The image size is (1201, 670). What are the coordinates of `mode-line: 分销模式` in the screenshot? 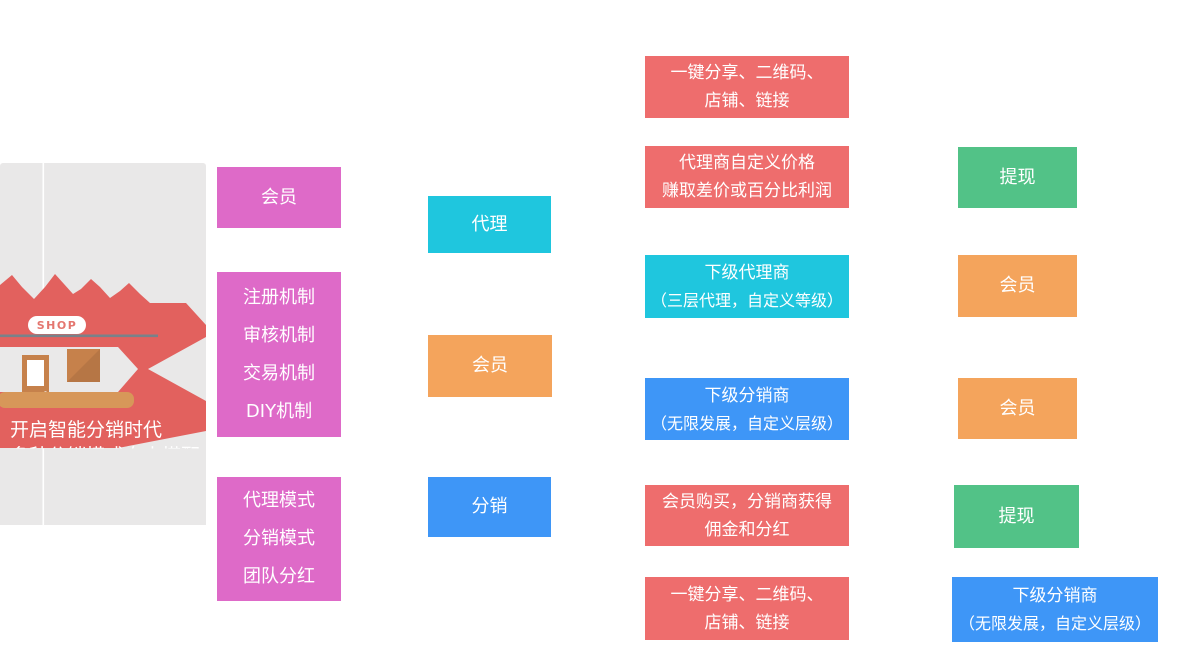 It's located at (279, 538).